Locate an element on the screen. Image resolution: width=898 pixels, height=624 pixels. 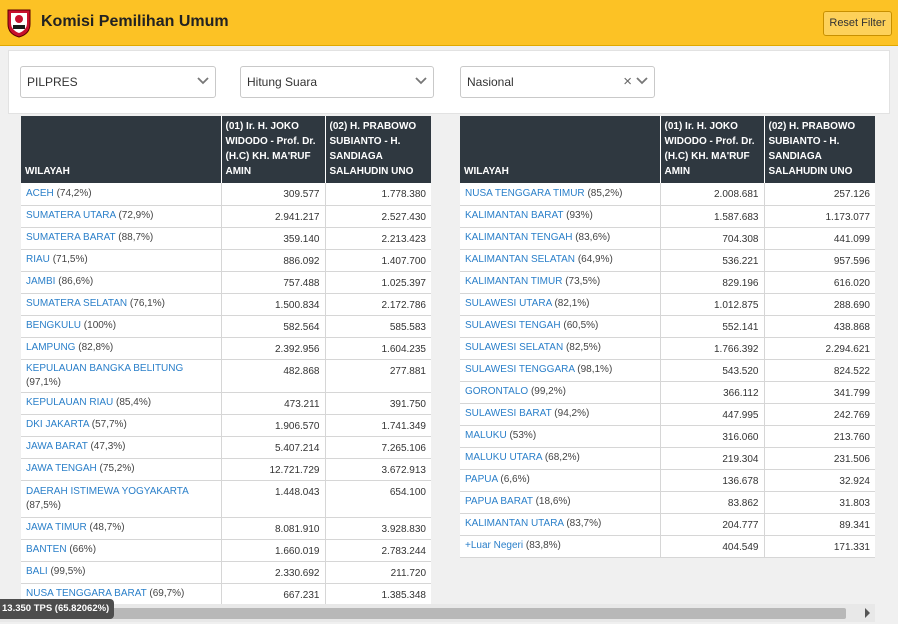
region-link: RIAU is located at coordinates (38, 259).